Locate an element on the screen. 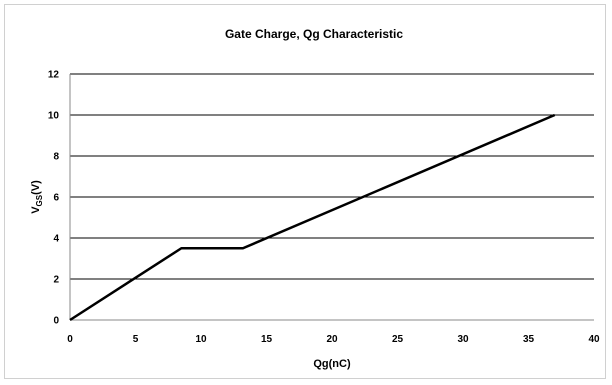 The height and width of the screenshot is (385, 612). x-tick-label: 20 is located at coordinates (332, 339).